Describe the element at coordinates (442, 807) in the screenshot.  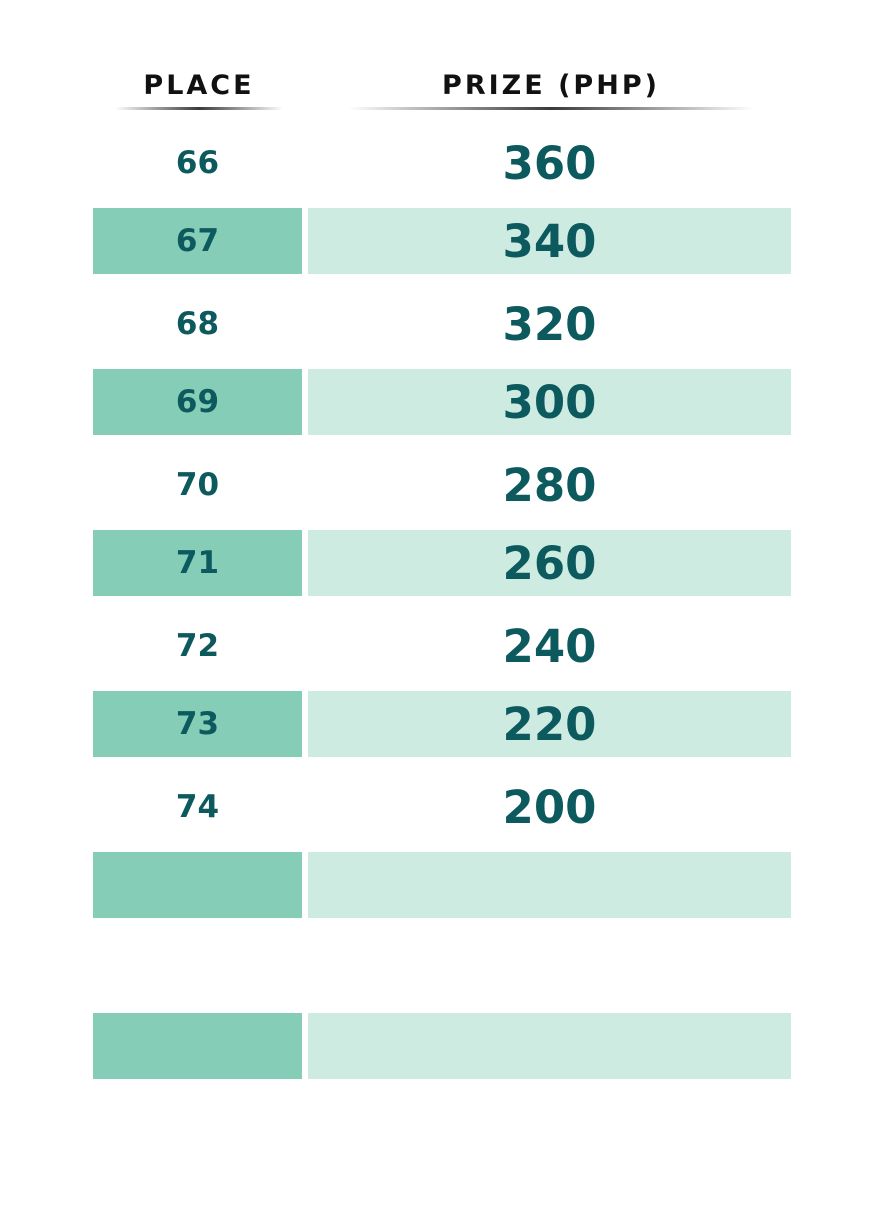
I see `table-row: 74 200` at that location.